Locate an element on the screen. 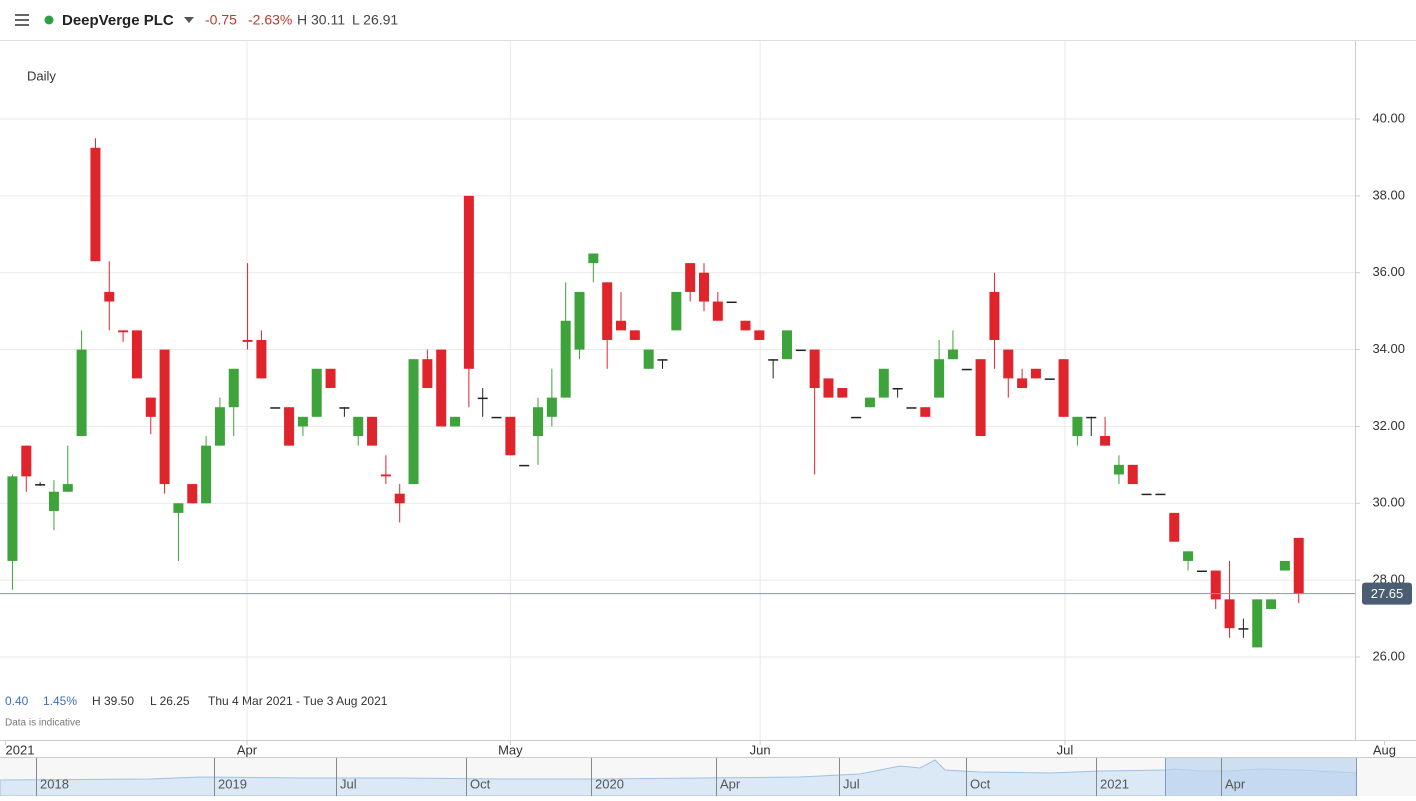  x-tick-label: Apr is located at coordinates (247, 750).